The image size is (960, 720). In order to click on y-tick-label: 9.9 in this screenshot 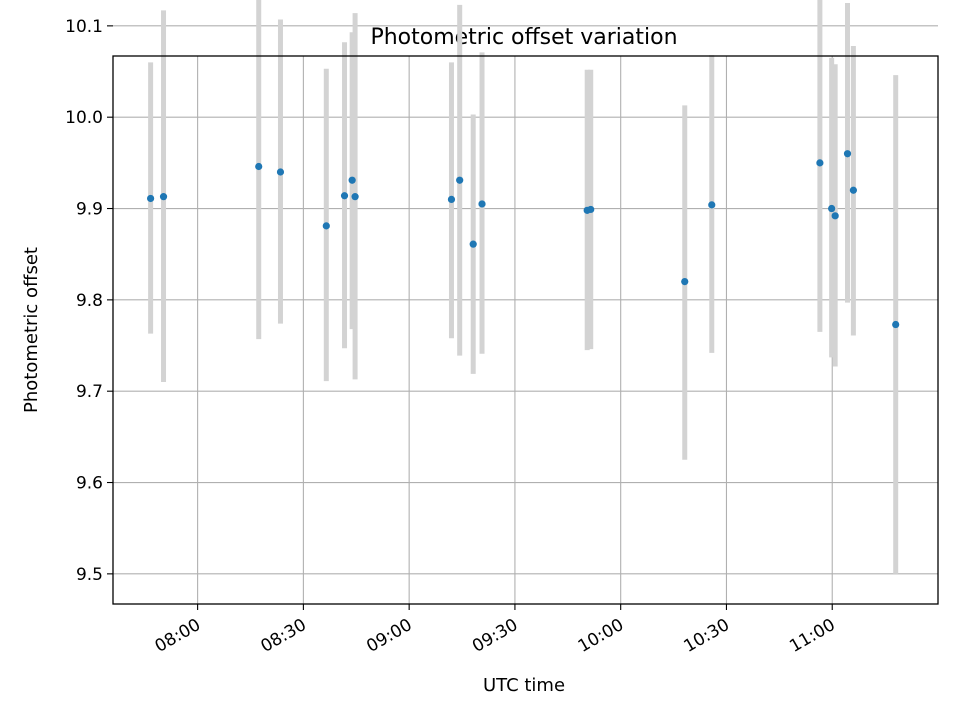, I will do `click(89, 210)`.